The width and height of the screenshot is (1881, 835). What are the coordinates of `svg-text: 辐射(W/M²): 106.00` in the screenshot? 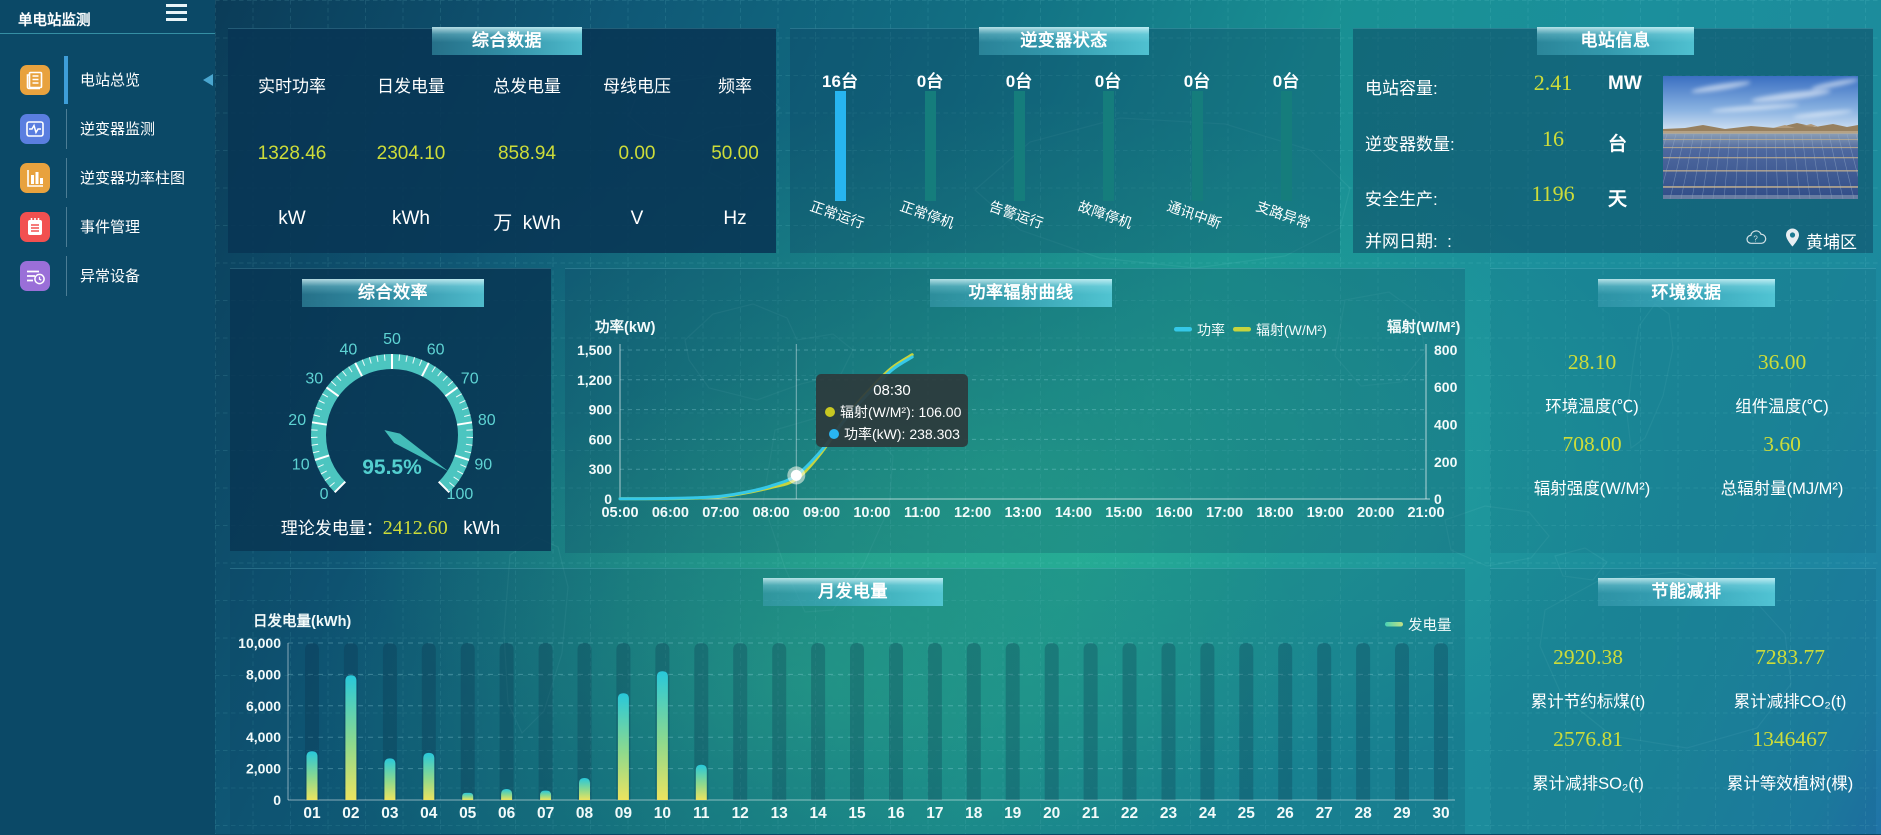 It's located at (901, 412).